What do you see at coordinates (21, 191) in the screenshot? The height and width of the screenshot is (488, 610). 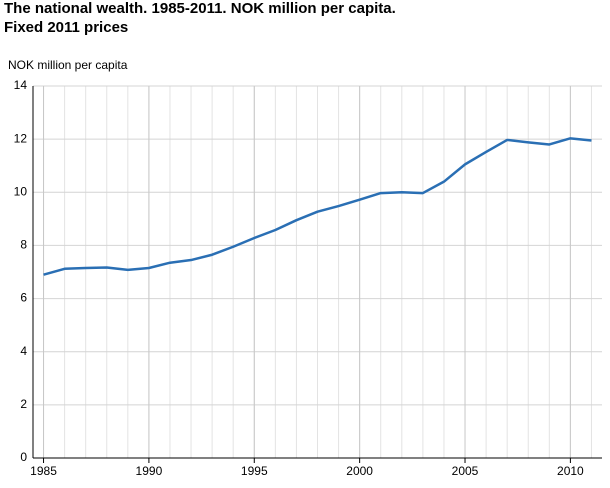 I see `y-tick-label: 10` at bounding box center [21, 191].